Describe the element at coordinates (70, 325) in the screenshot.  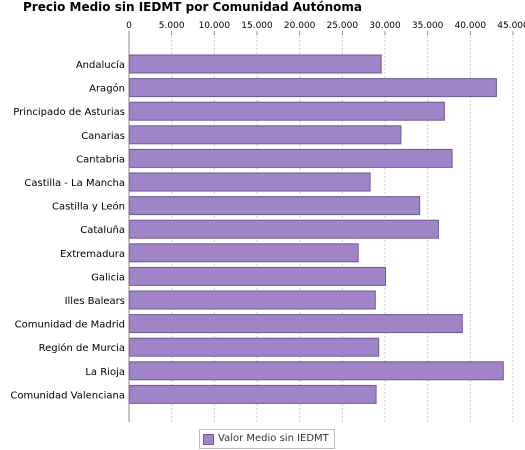
I see `category-label: Comunidad de Madrid` at that location.